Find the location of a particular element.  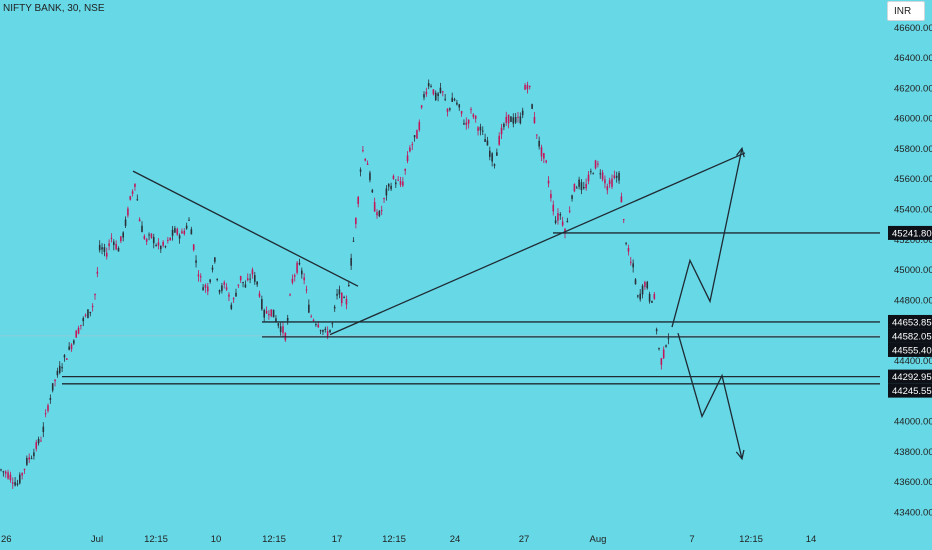

bearish-projection is located at coordinates (710, 395).